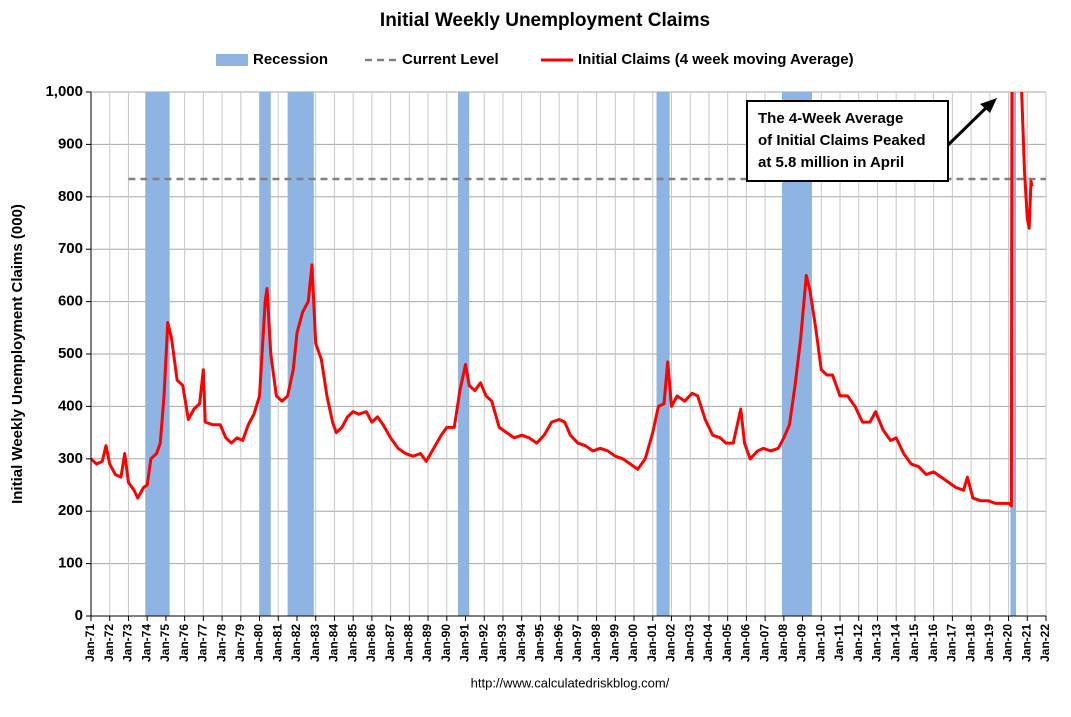 This screenshot has height=717, width=1071. What do you see at coordinates (70, 458) in the screenshot?
I see `y-tick-label: 300` at bounding box center [70, 458].